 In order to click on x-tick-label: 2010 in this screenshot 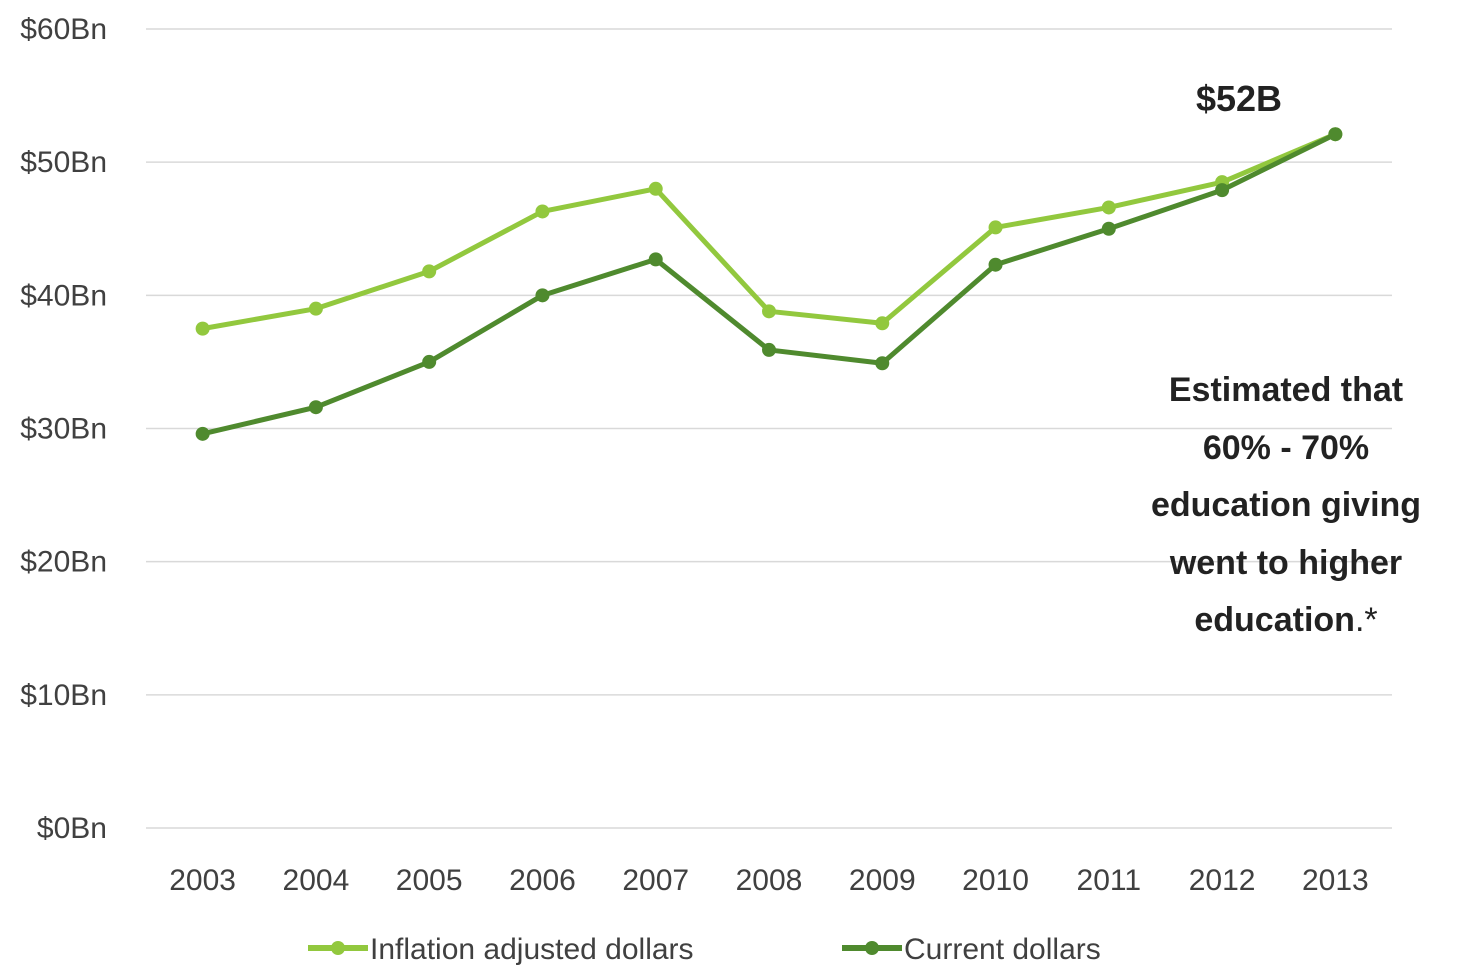, I will do `click(995, 880)`.